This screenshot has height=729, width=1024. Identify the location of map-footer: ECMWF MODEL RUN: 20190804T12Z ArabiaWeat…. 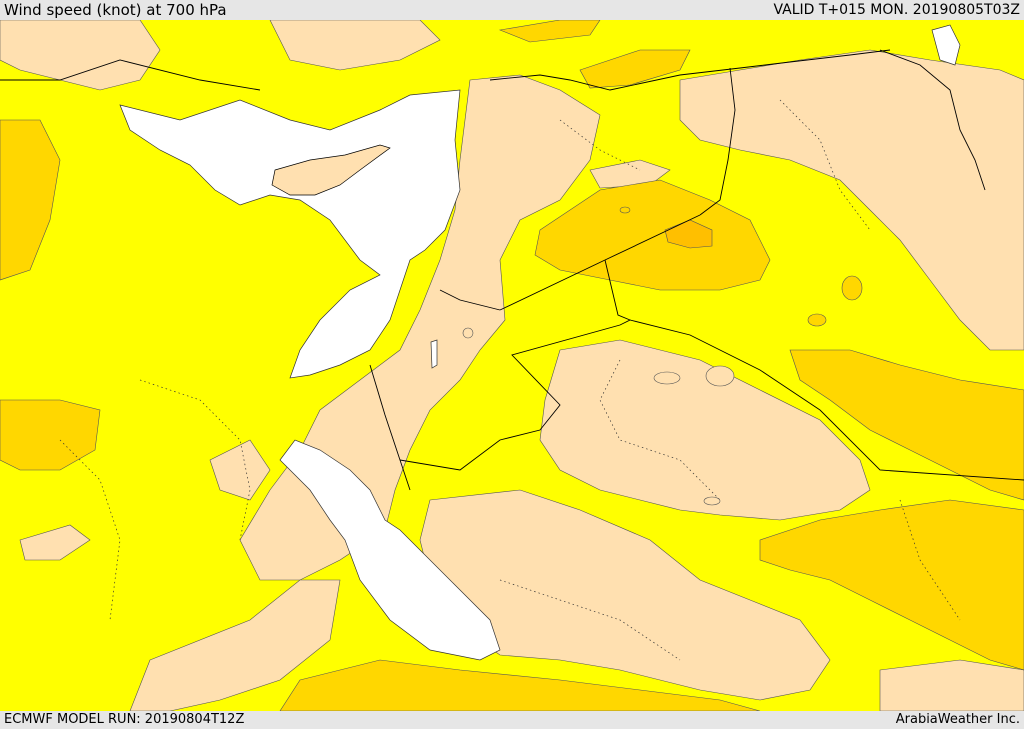
(512, 720).